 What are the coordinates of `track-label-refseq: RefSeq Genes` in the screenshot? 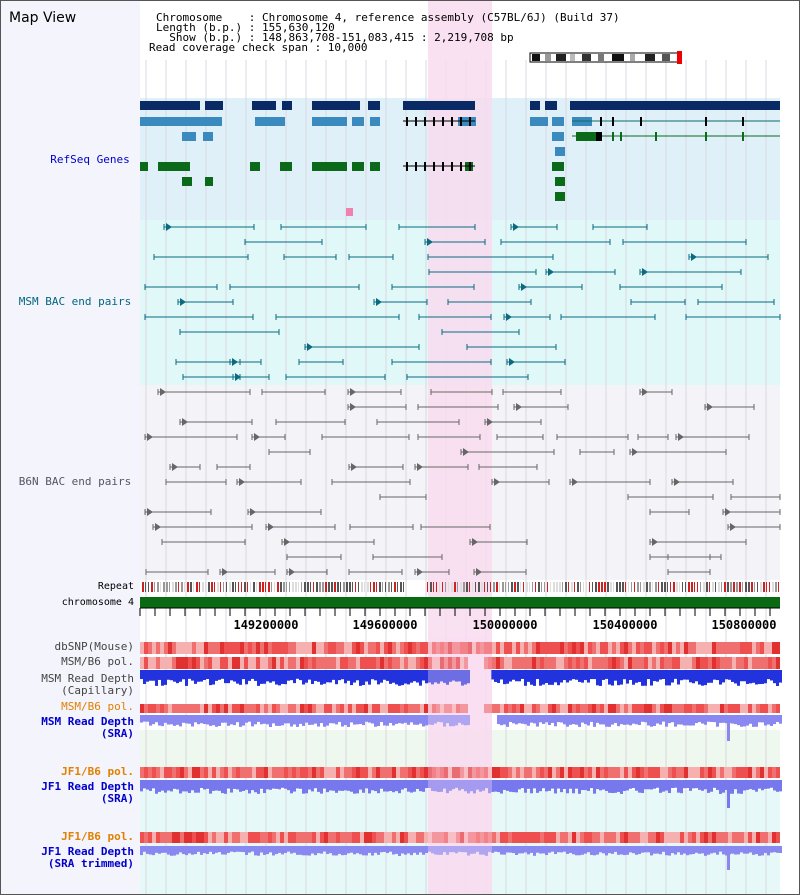 It's located at (90, 159).